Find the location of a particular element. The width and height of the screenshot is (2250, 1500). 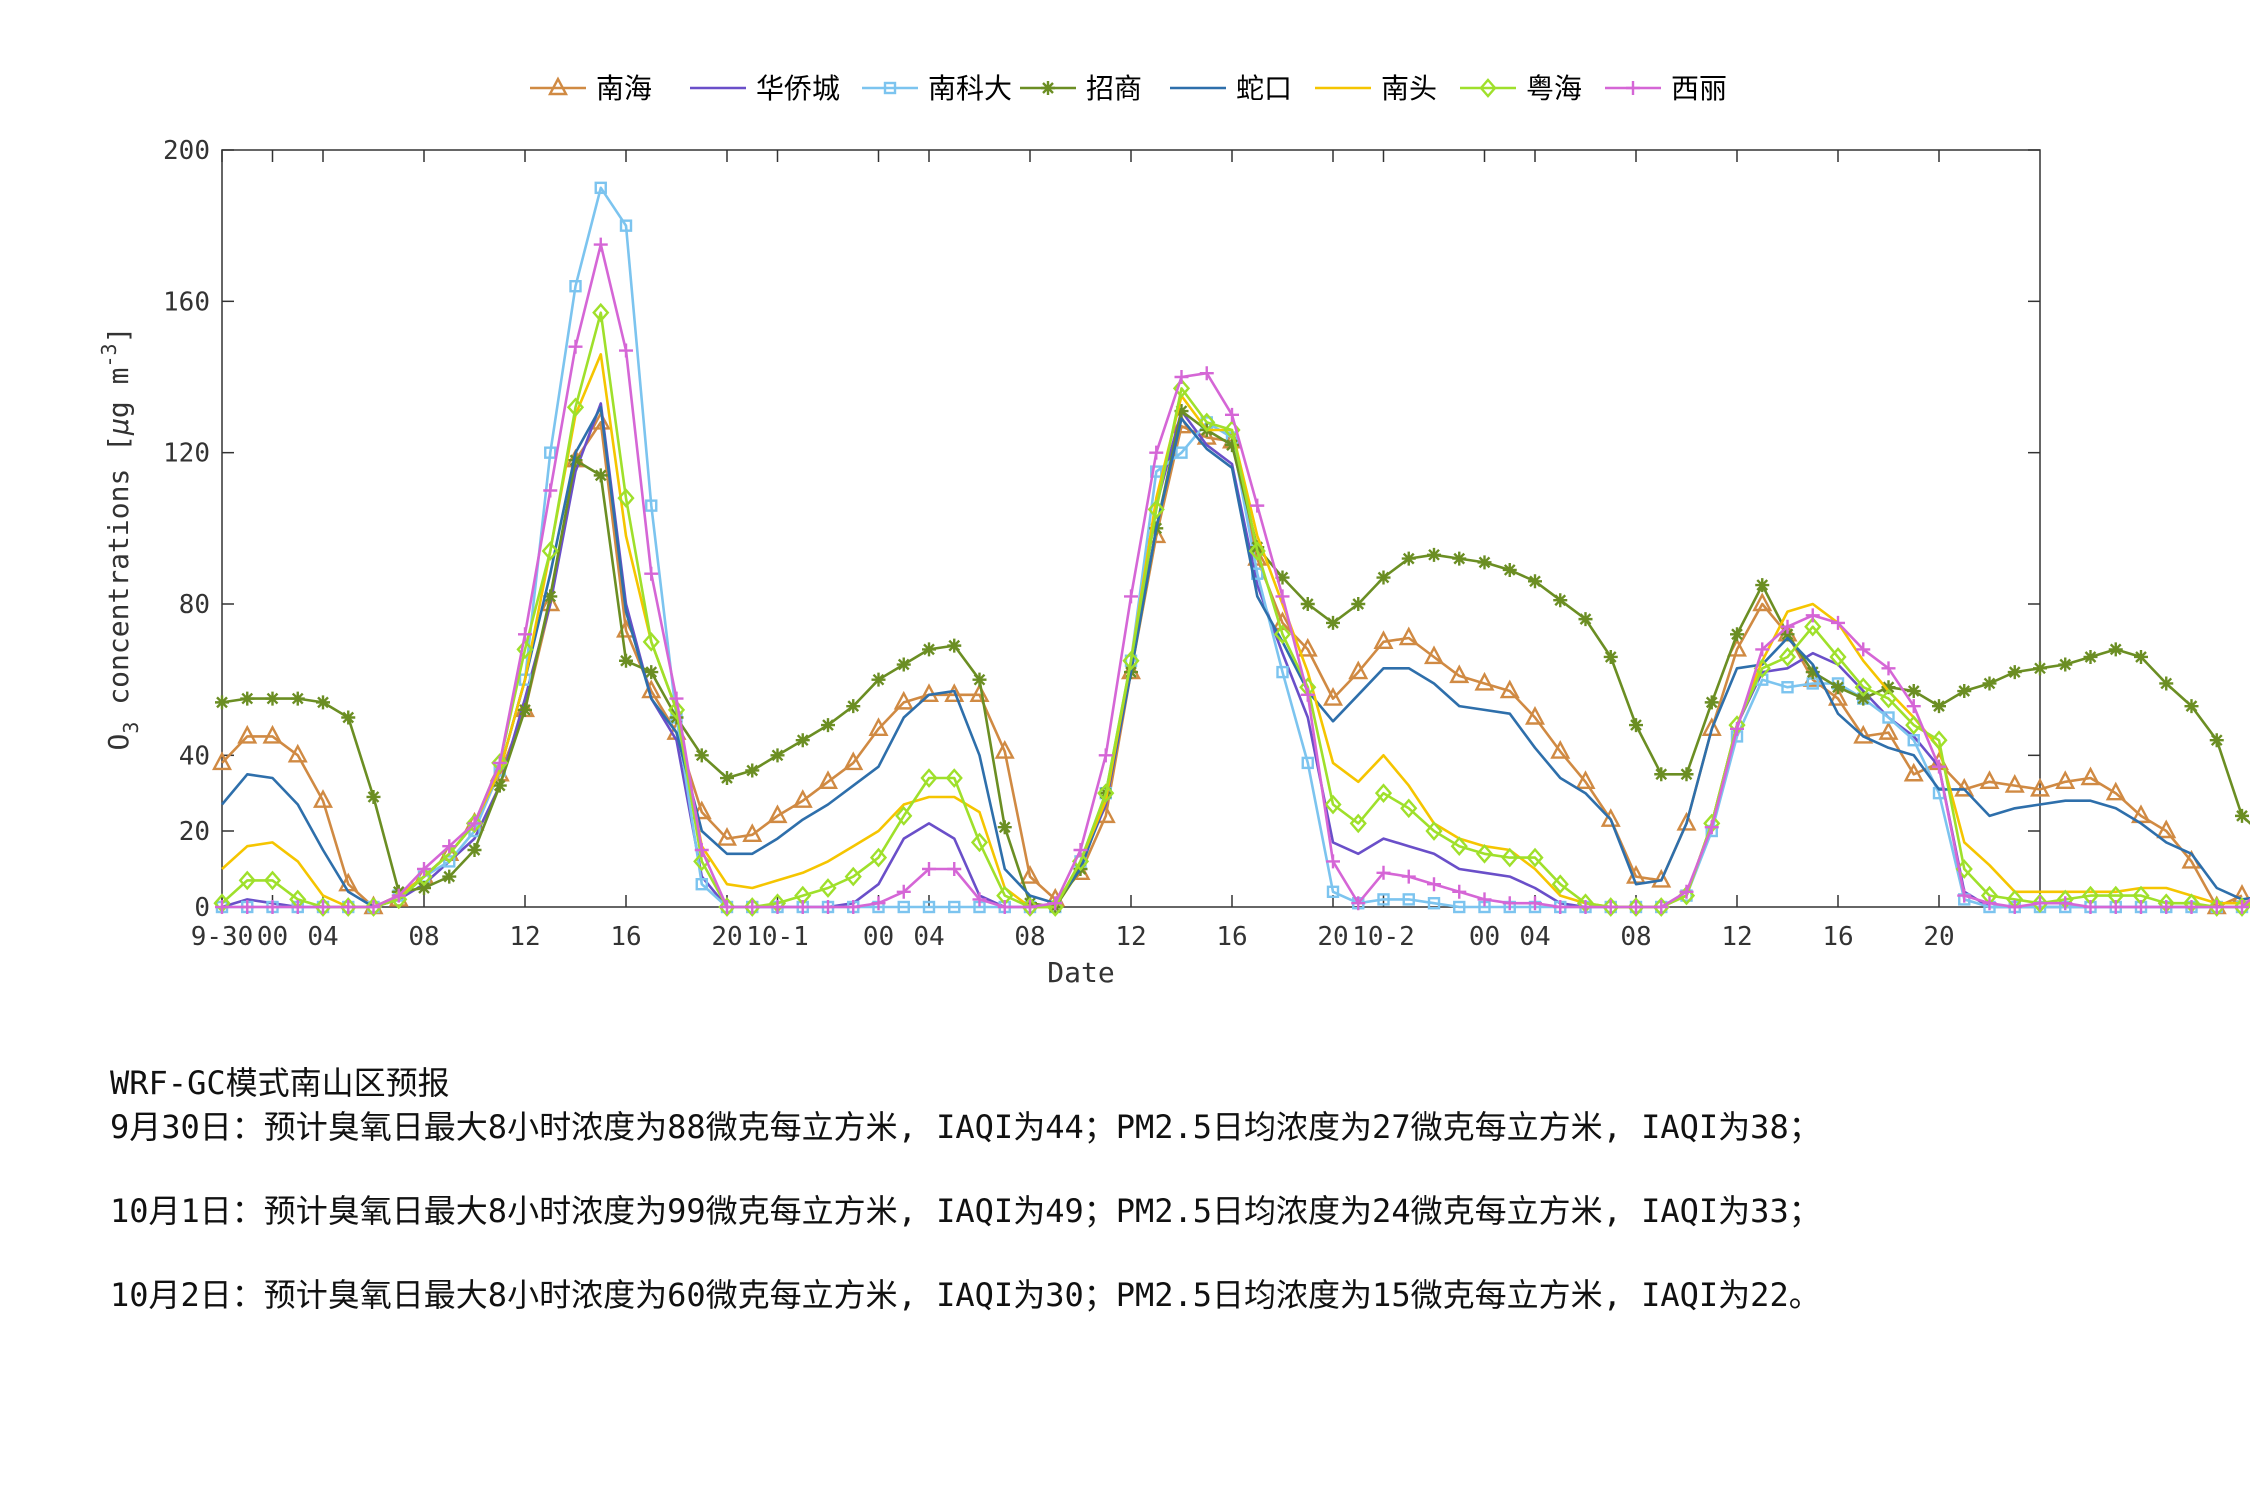

legend-item-6: 南头 is located at coordinates (1376, 88).